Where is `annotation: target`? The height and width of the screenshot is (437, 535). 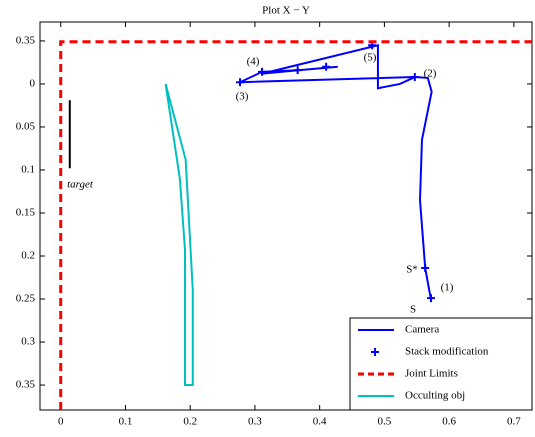 annotation: target is located at coordinates (80, 185).